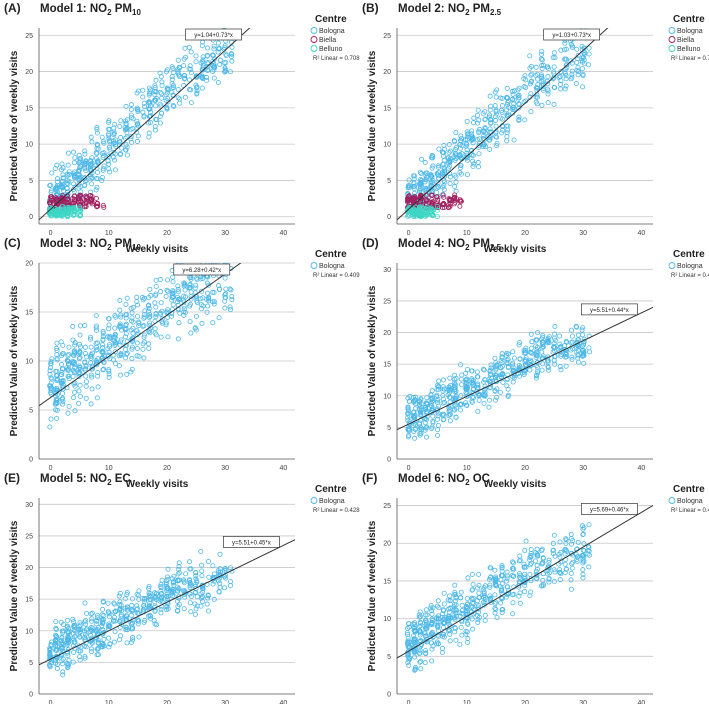  I want to click on panel-label: (F), so click(369, 478).